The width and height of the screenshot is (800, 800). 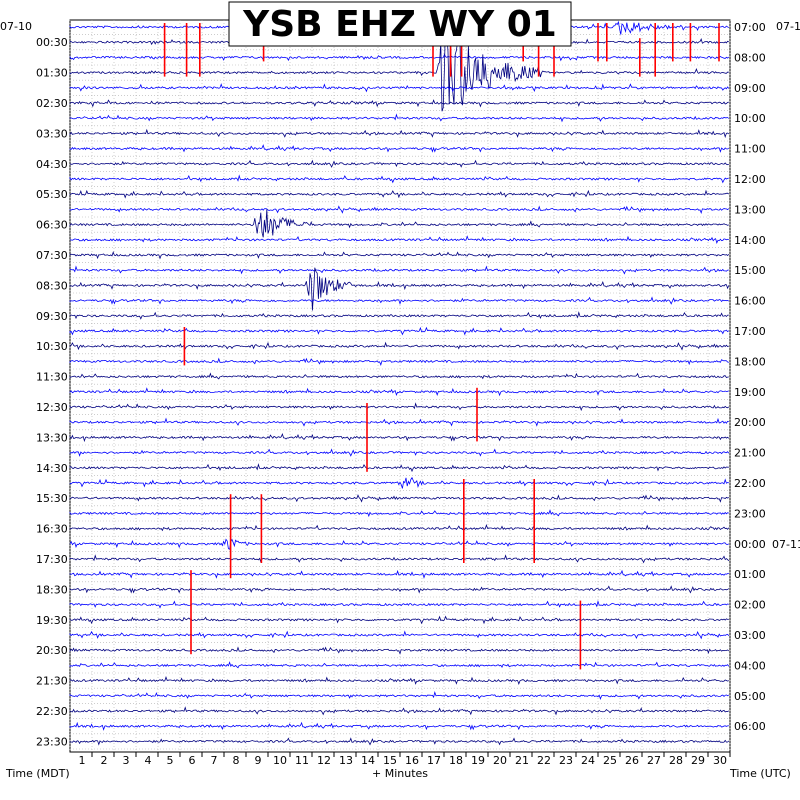 What do you see at coordinates (698, 760) in the screenshot?
I see `x-tick-label: 29` at bounding box center [698, 760].